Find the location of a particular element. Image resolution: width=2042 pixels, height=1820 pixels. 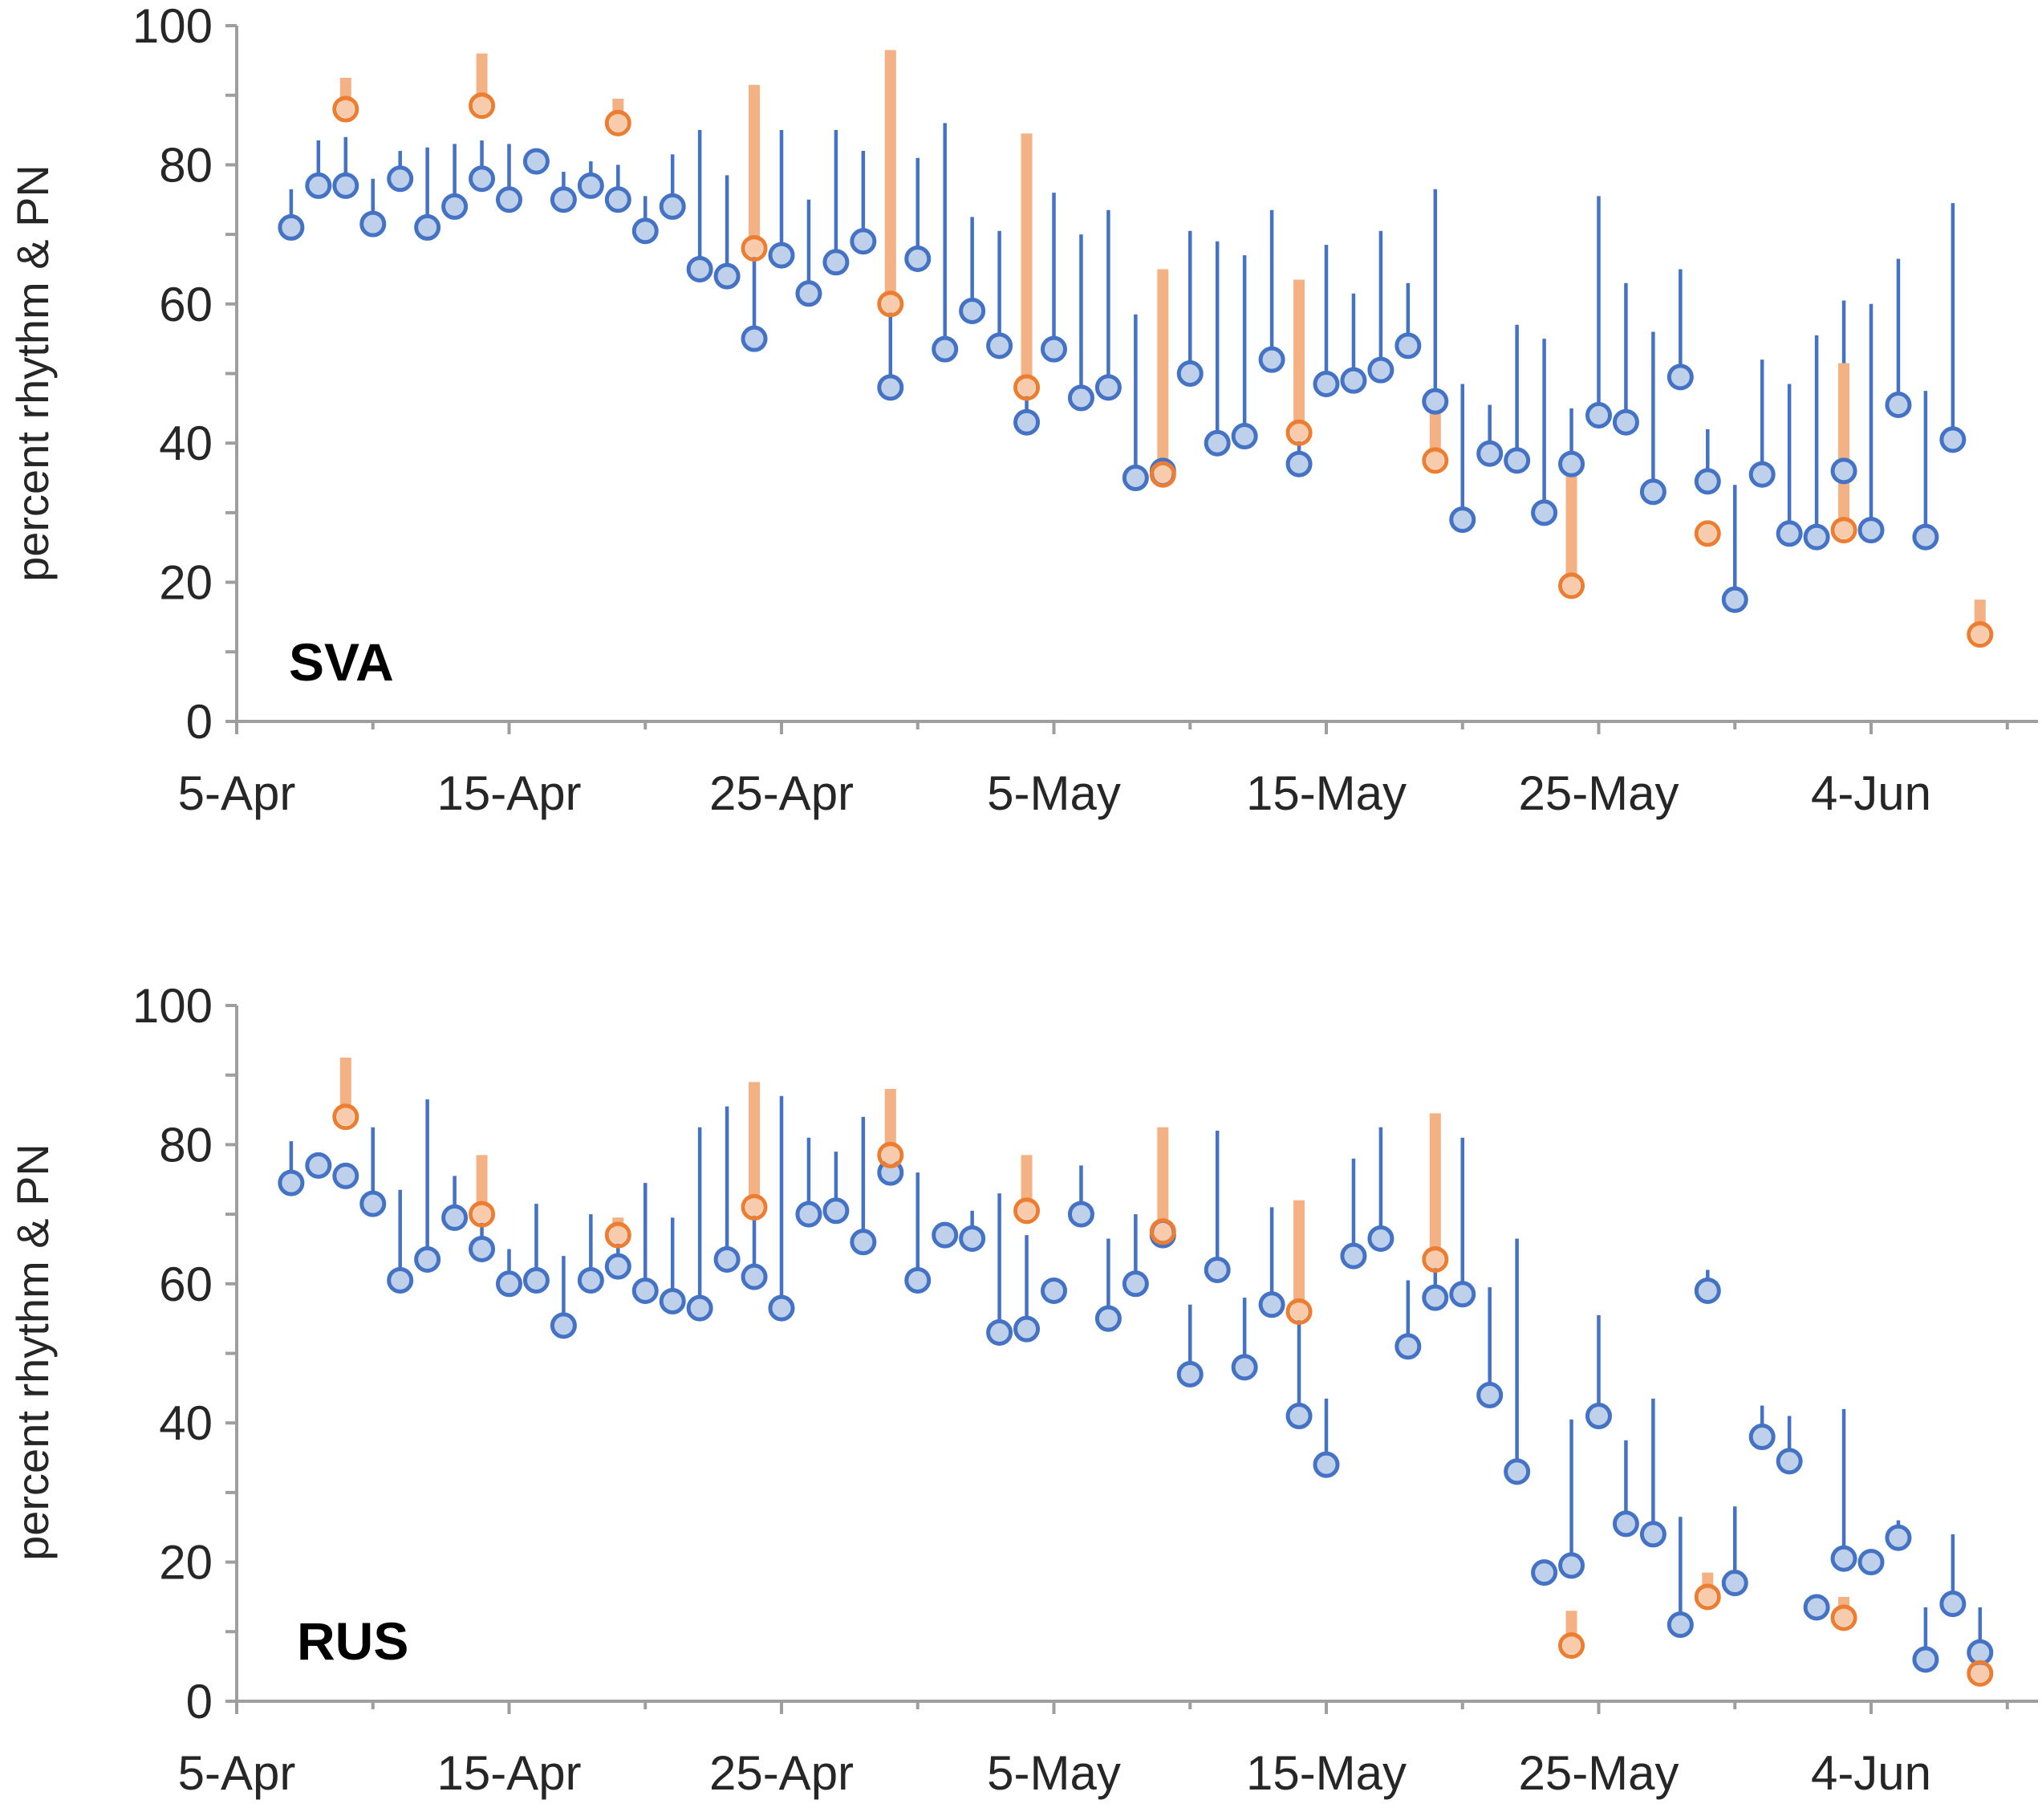

x-tick-label: 4-Jun is located at coordinates (1871, 1773).